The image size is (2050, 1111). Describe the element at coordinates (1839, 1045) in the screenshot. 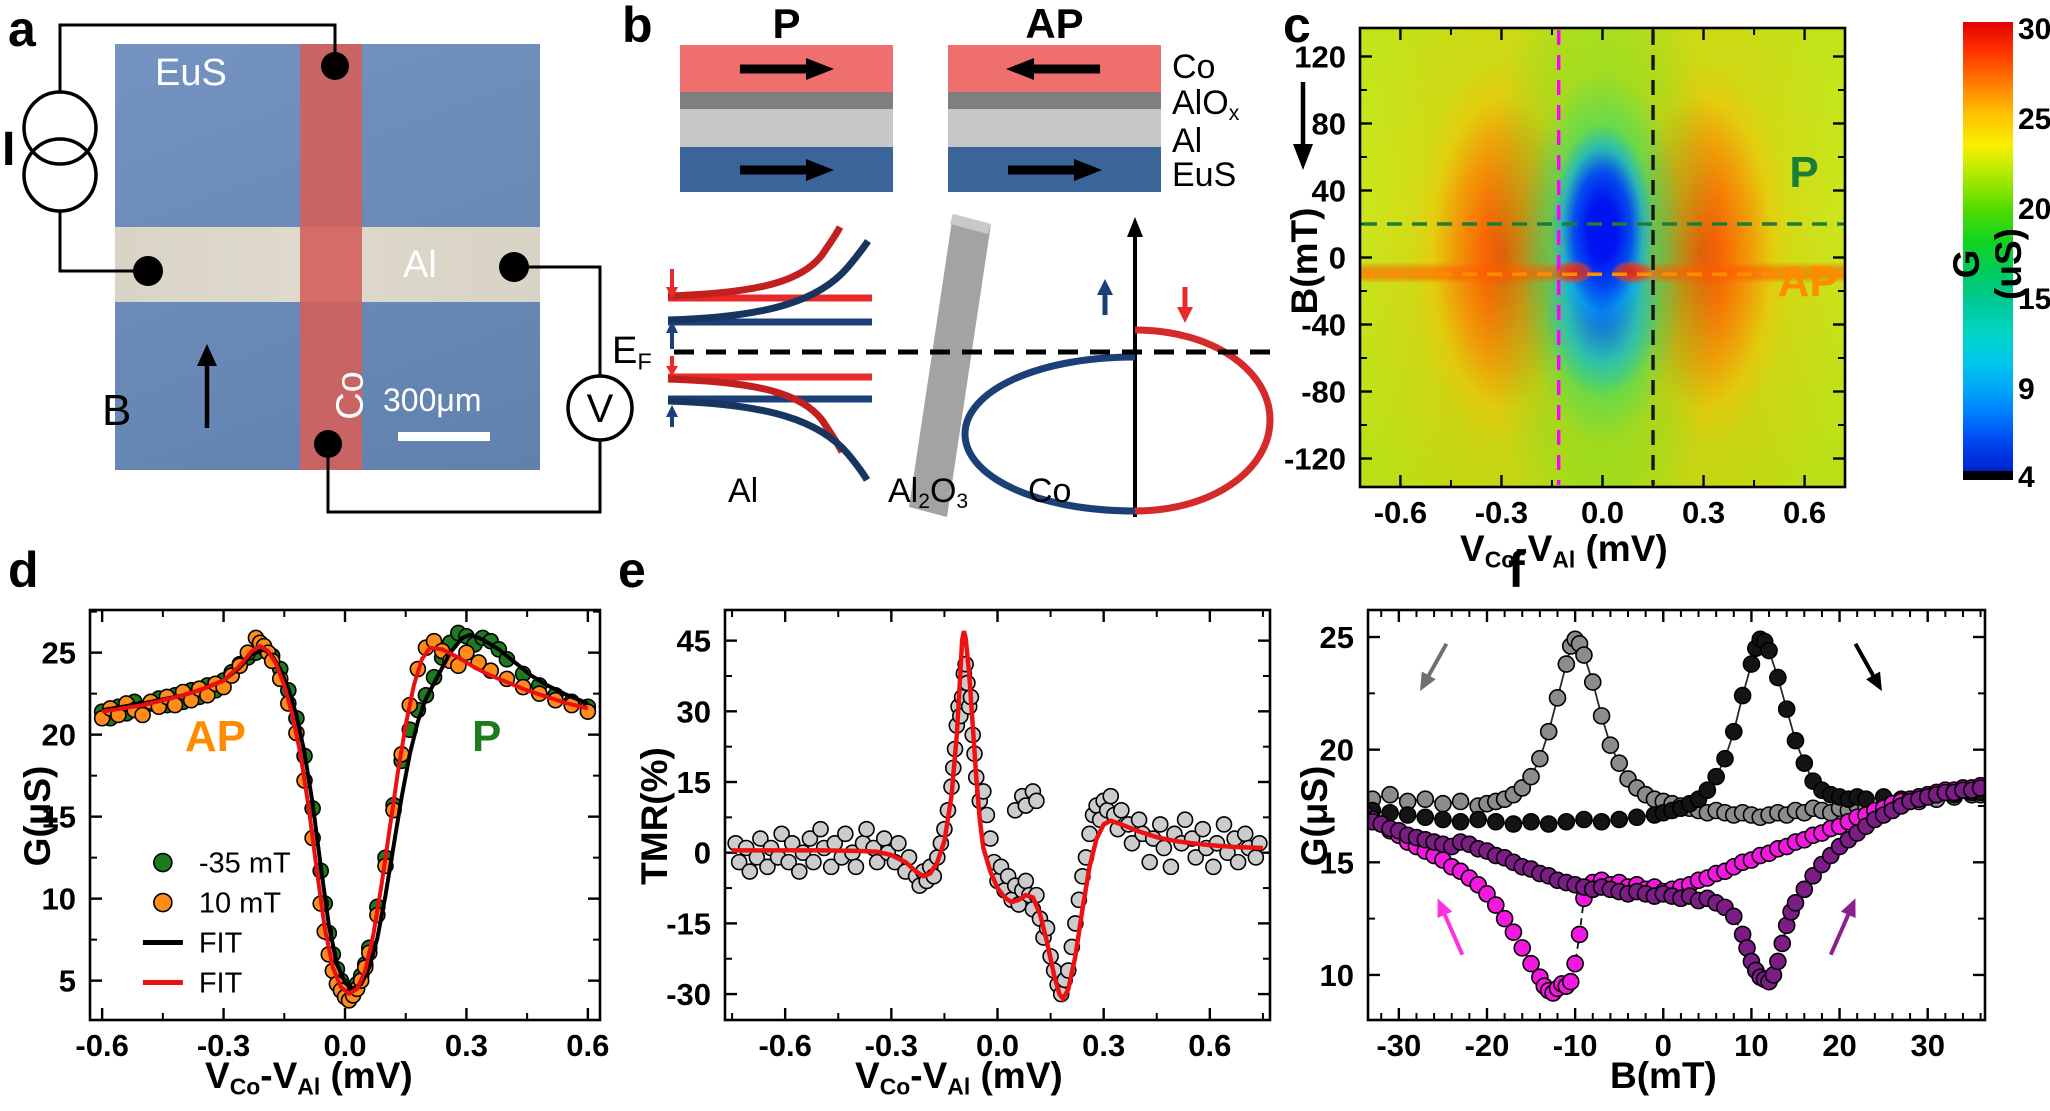

I see `svg-text: 20` at that location.